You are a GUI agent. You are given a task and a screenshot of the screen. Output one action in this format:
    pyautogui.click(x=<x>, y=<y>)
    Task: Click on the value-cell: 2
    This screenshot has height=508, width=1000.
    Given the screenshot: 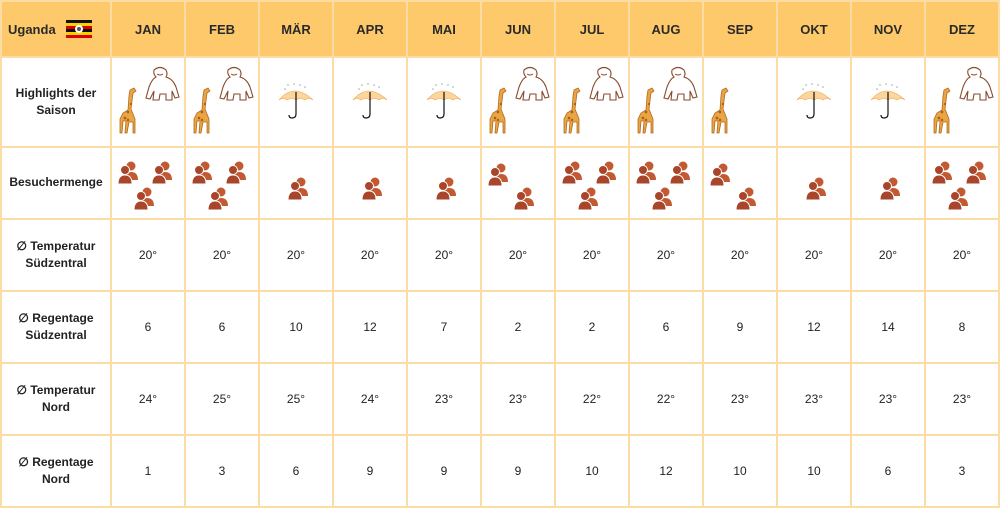 What is the action you would take?
    pyautogui.click(x=592, y=327)
    